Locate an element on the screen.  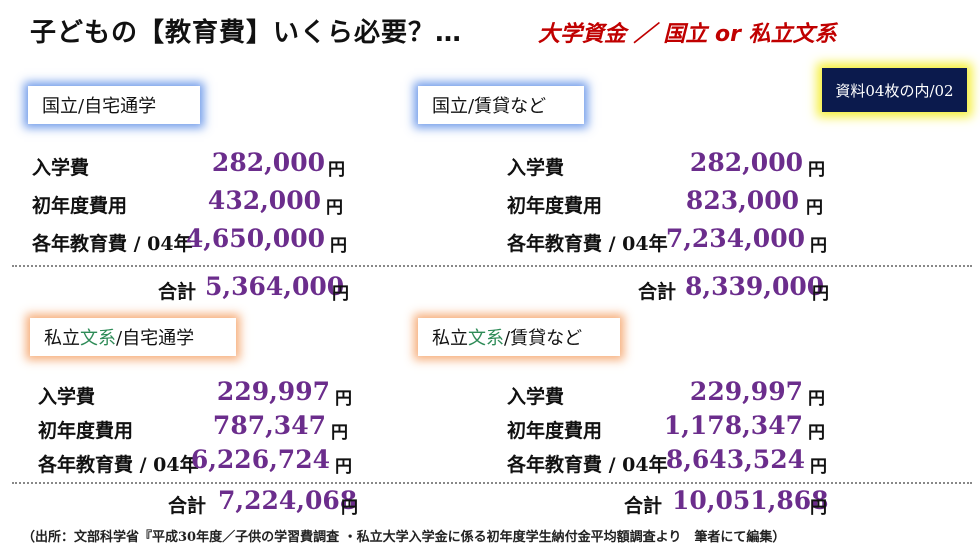
title-part: /賃貸など is located at coordinates (543, 338).